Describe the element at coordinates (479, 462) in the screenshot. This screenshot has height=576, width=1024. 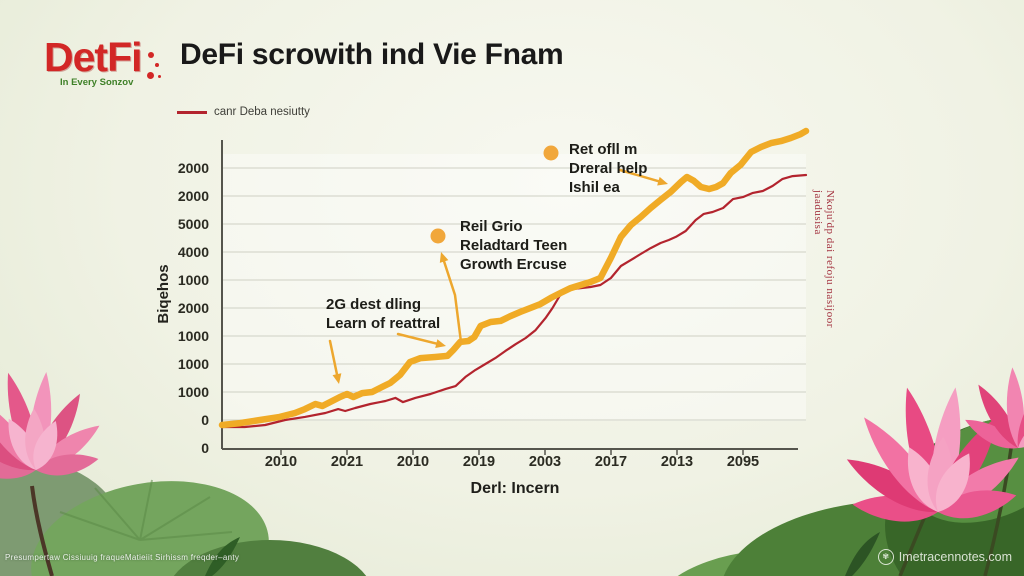
I see `x-tick-label: 2019` at that location.